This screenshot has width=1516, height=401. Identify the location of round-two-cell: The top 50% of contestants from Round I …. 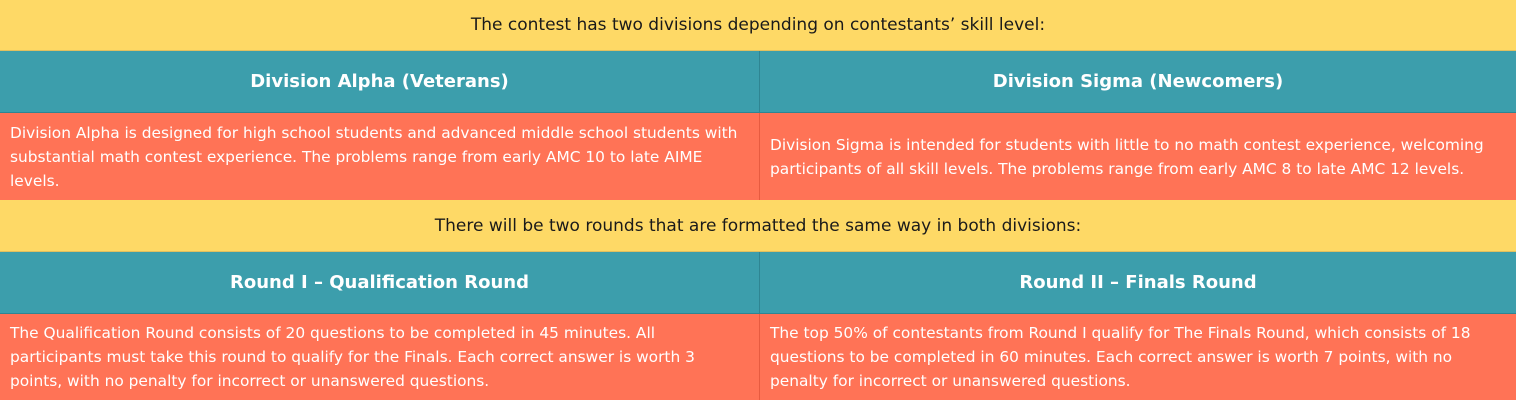
(1138, 357).